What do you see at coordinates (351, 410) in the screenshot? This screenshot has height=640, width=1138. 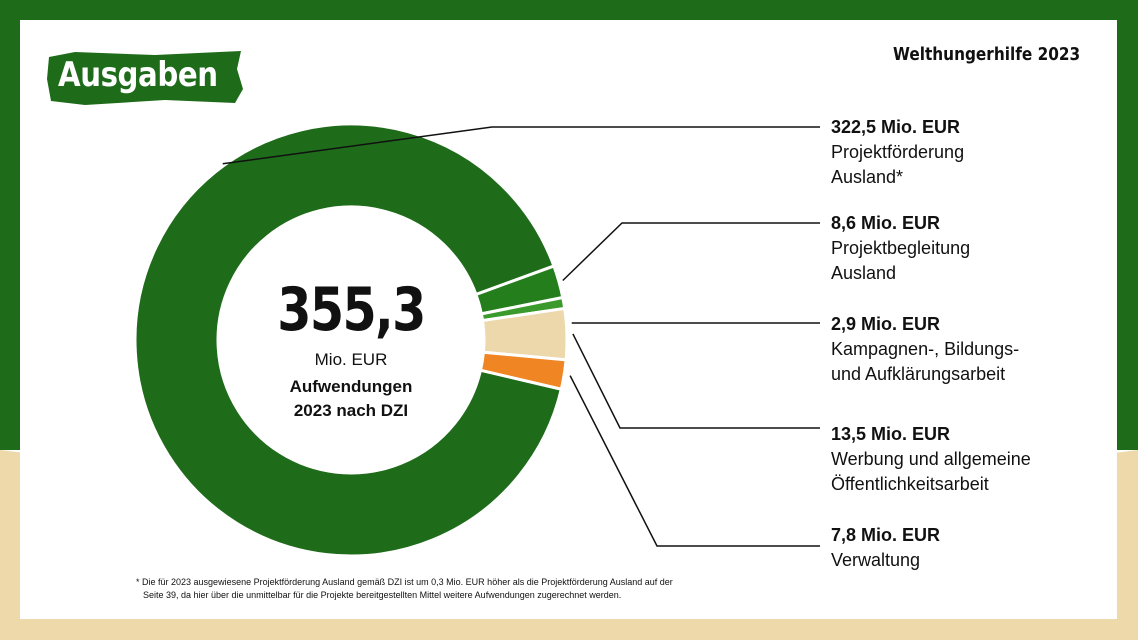 I see `center-description-line2: 2023 nach DZI` at bounding box center [351, 410].